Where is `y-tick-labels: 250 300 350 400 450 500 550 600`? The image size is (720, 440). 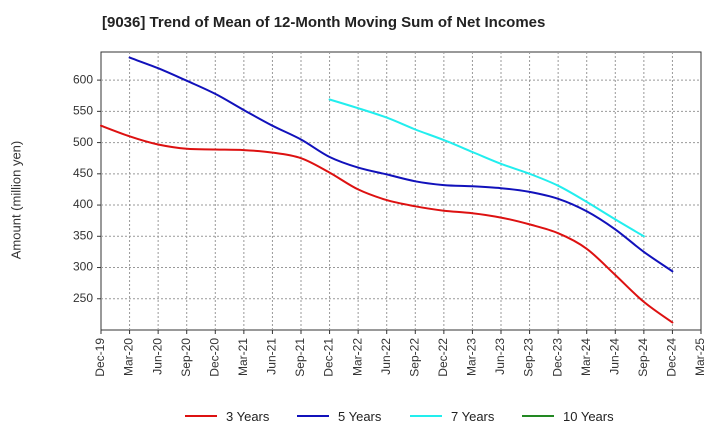
y-tick-labels: 250 300 350 400 450 500 550 600 is located at coordinates (87, 188).